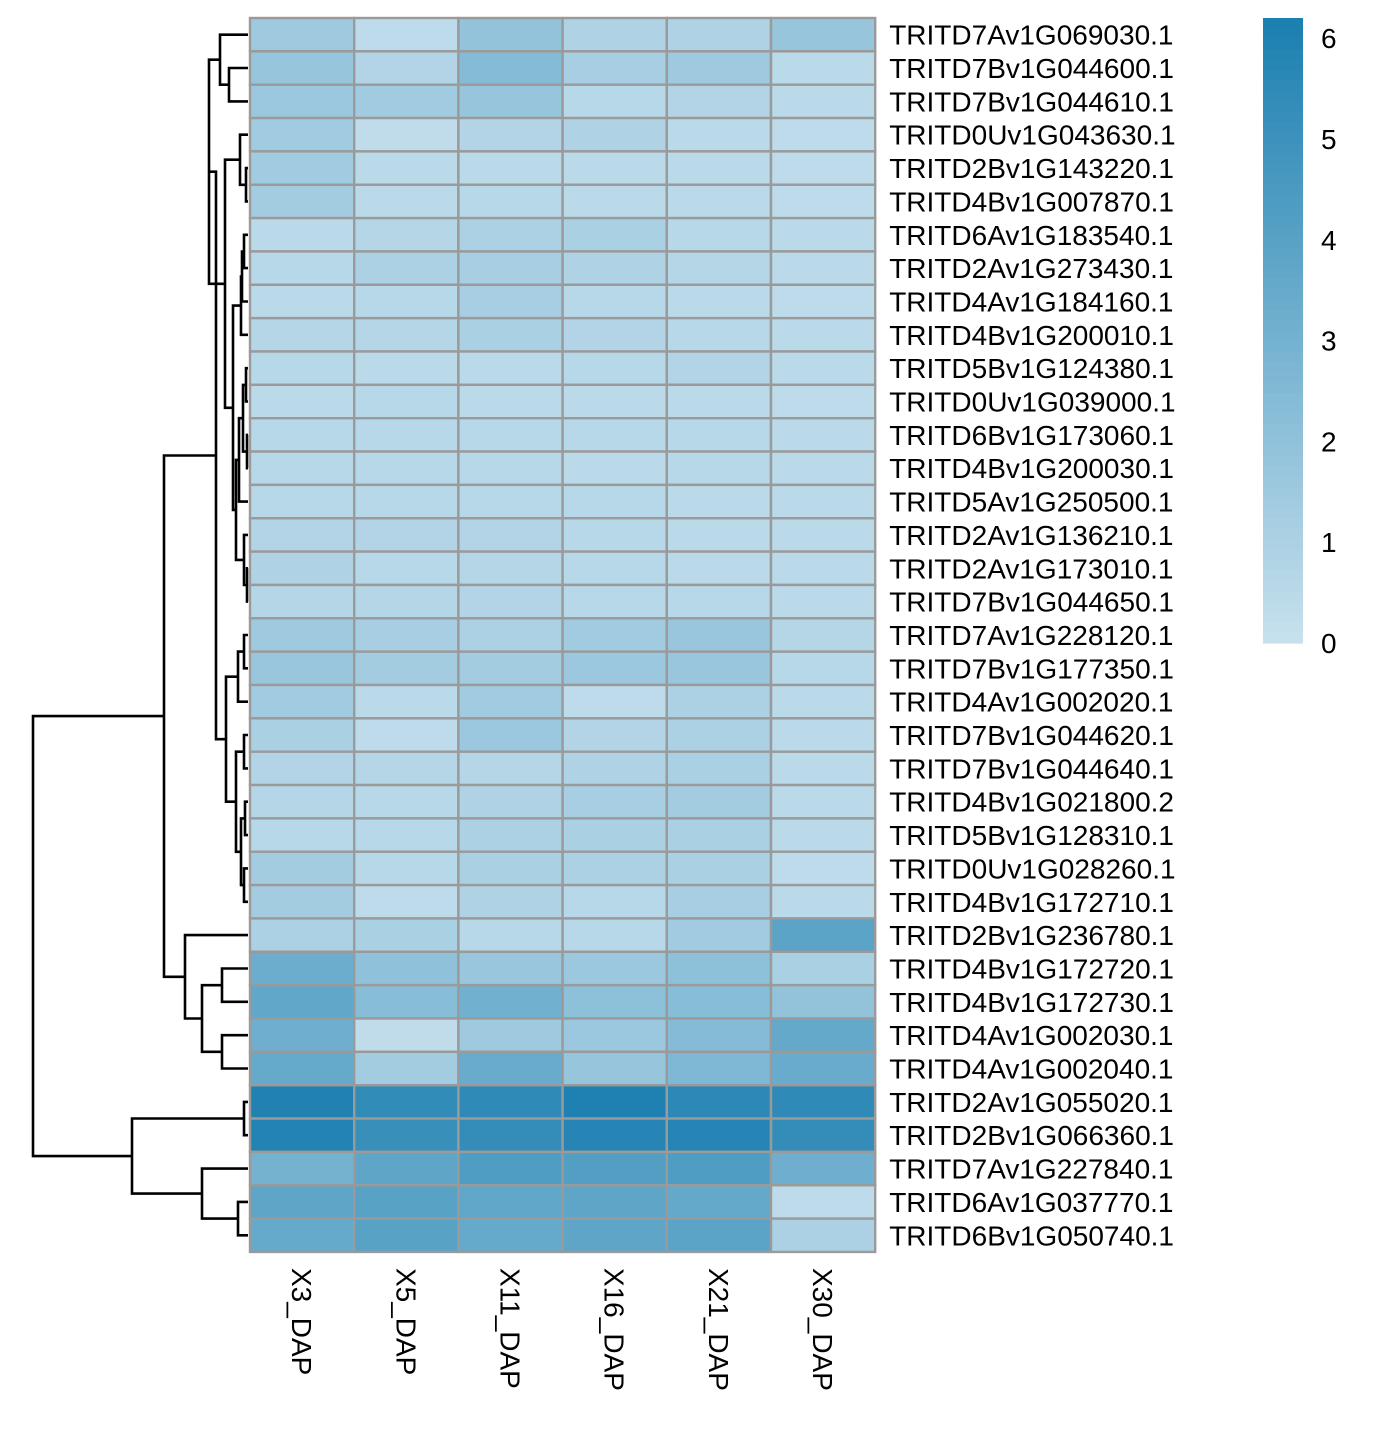 This screenshot has height=1440, width=1380. What do you see at coordinates (1031, 1135) in the screenshot?
I see `row-label: TRITD2Bv1G066360.1` at bounding box center [1031, 1135].